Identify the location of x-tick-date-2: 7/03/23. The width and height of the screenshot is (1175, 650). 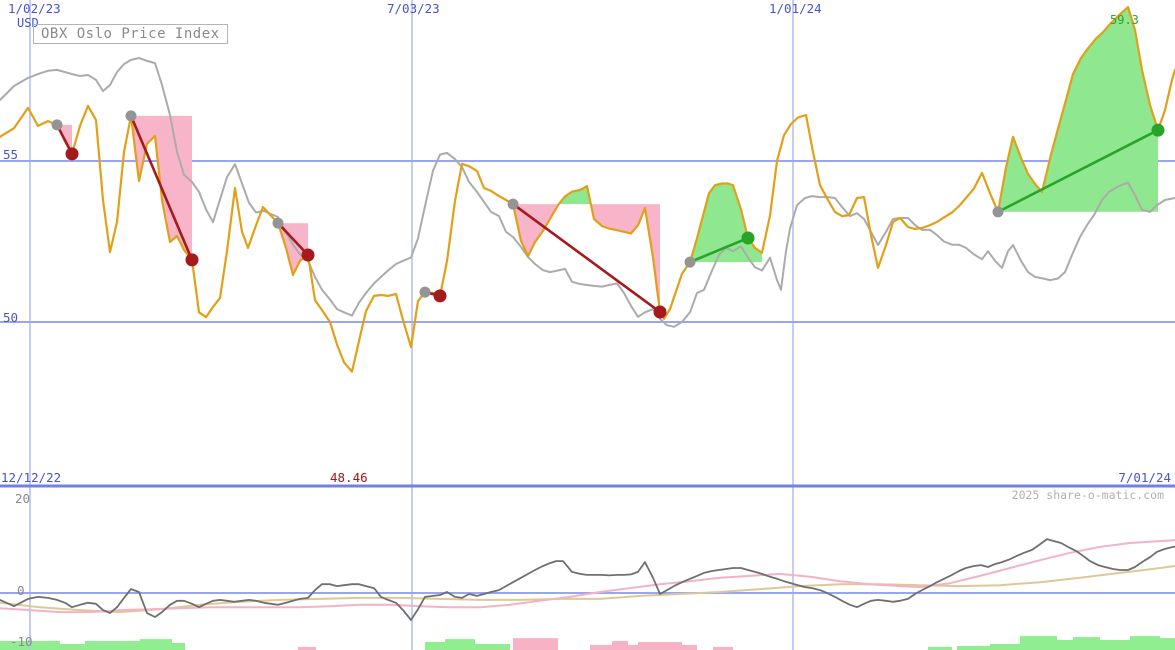
(413, 8).